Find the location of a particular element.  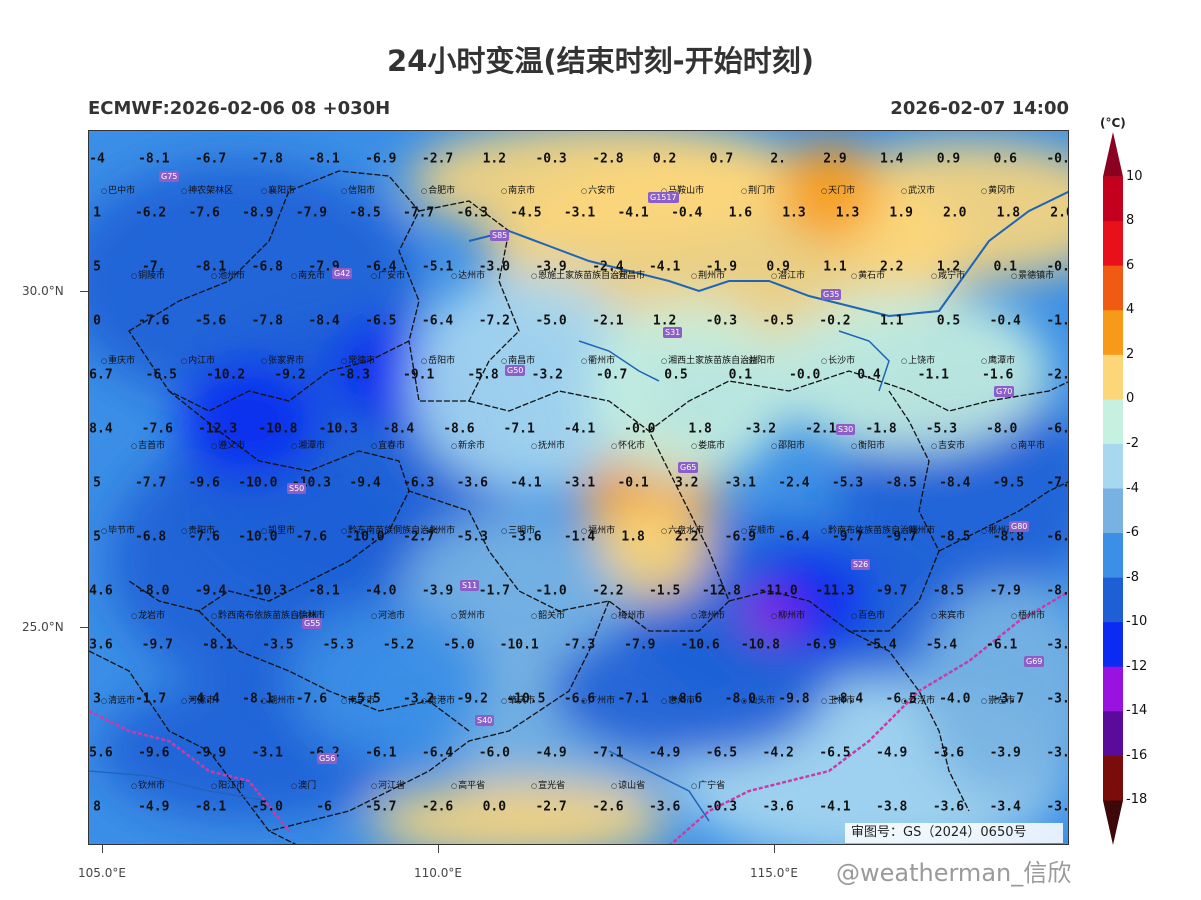

temperature-value: 0.4 is located at coordinates (869, 375).